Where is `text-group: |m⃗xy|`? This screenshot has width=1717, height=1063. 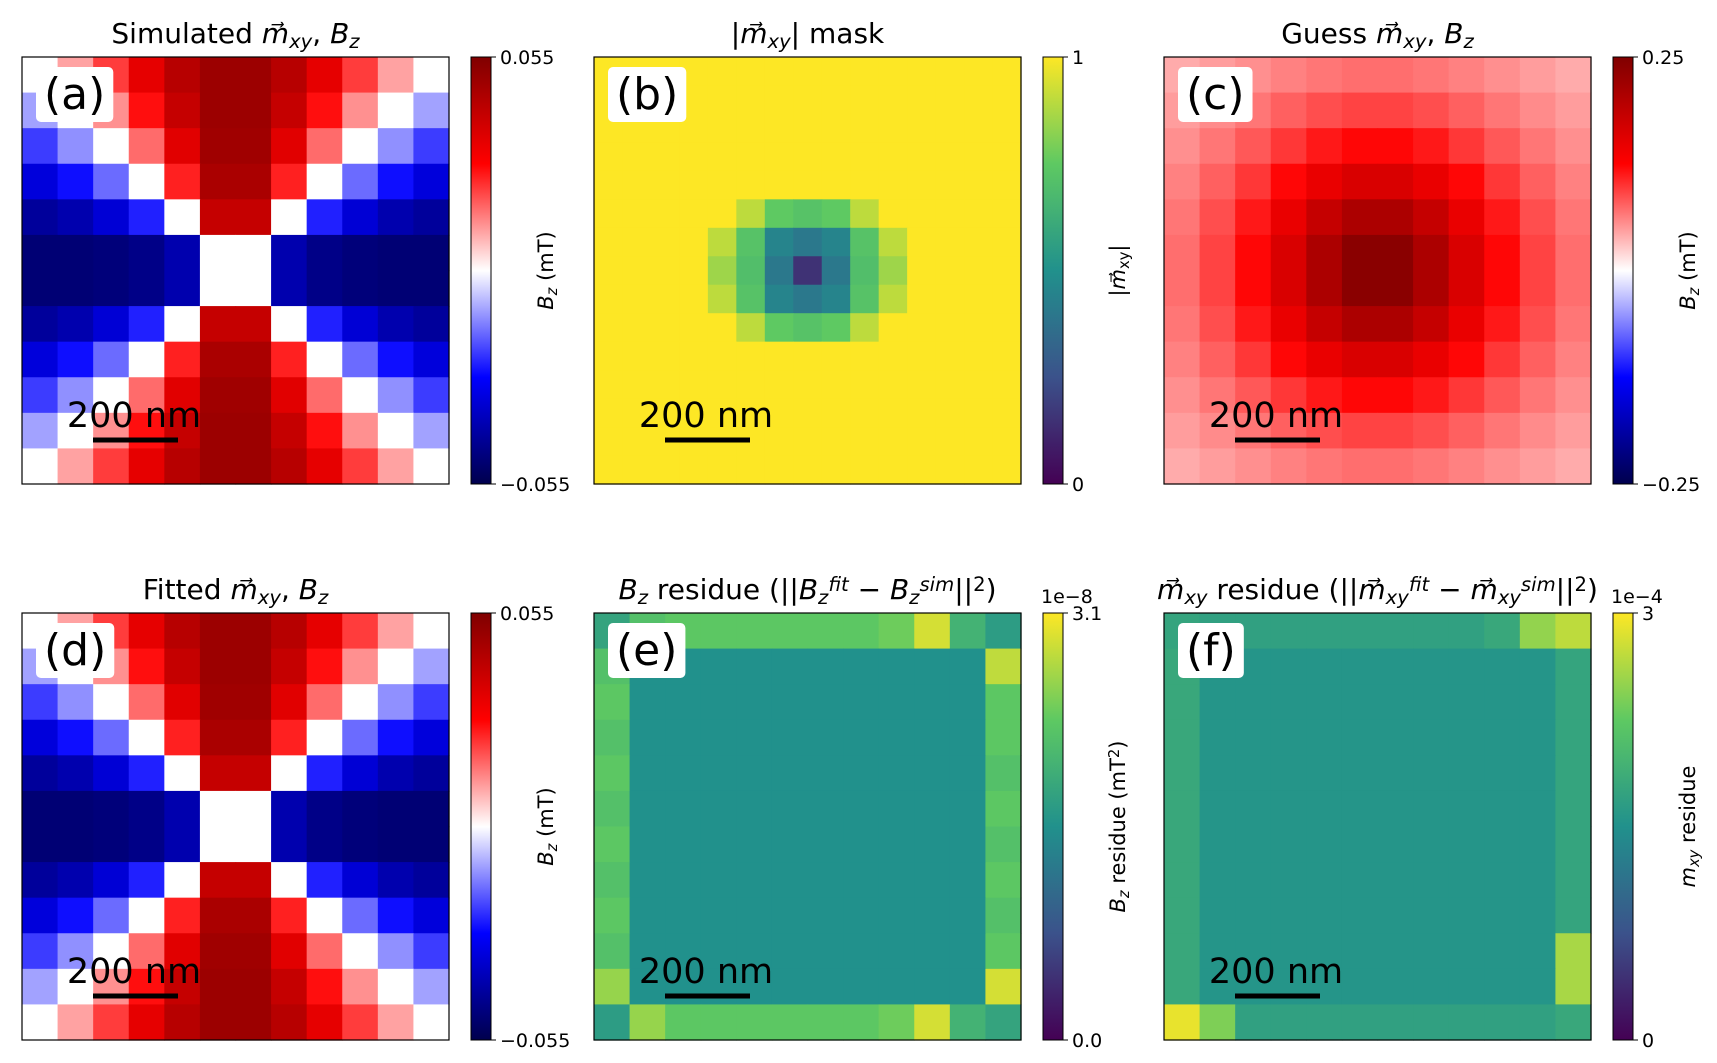
text-group: |m⃗xy| is located at coordinates (1119, 270).